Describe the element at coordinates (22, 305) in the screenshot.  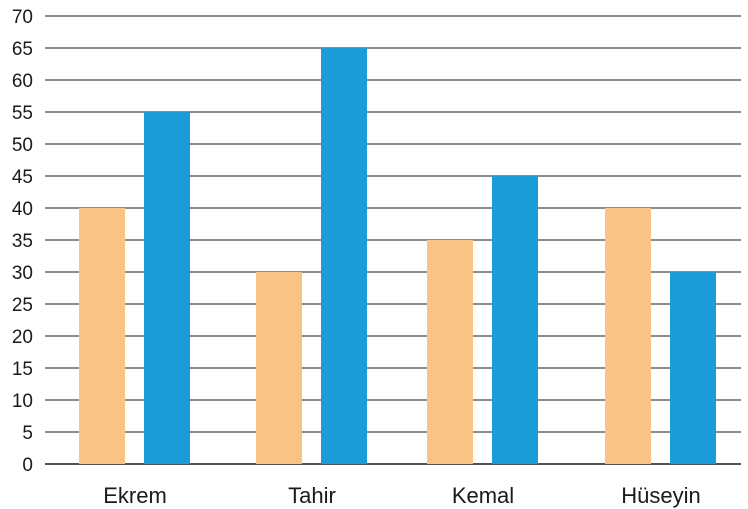
I see `y-tick-label: 25` at that location.